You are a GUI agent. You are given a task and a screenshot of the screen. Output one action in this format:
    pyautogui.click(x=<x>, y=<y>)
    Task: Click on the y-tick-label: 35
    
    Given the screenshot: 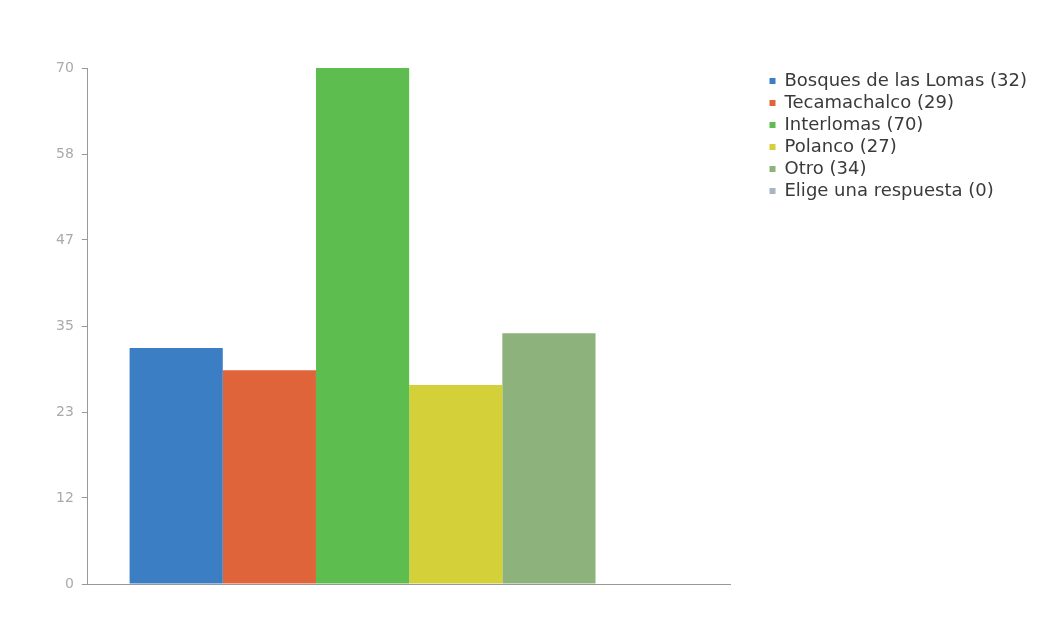 What is the action you would take?
    pyautogui.click(x=64, y=324)
    